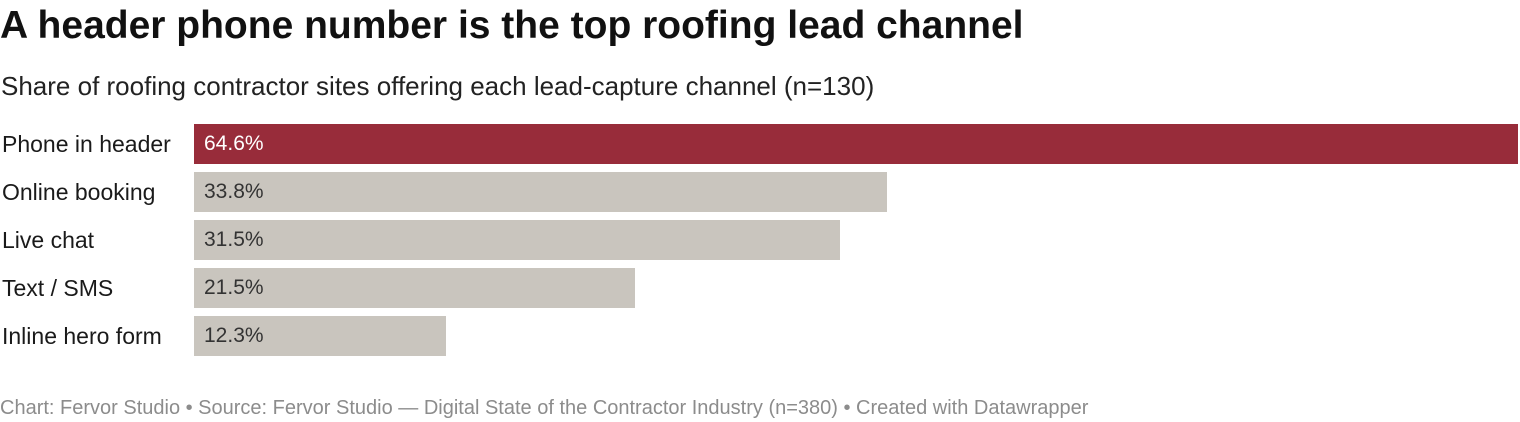  Describe the element at coordinates (58, 288) in the screenshot. I see `category-label: Text / SMS` at that location.